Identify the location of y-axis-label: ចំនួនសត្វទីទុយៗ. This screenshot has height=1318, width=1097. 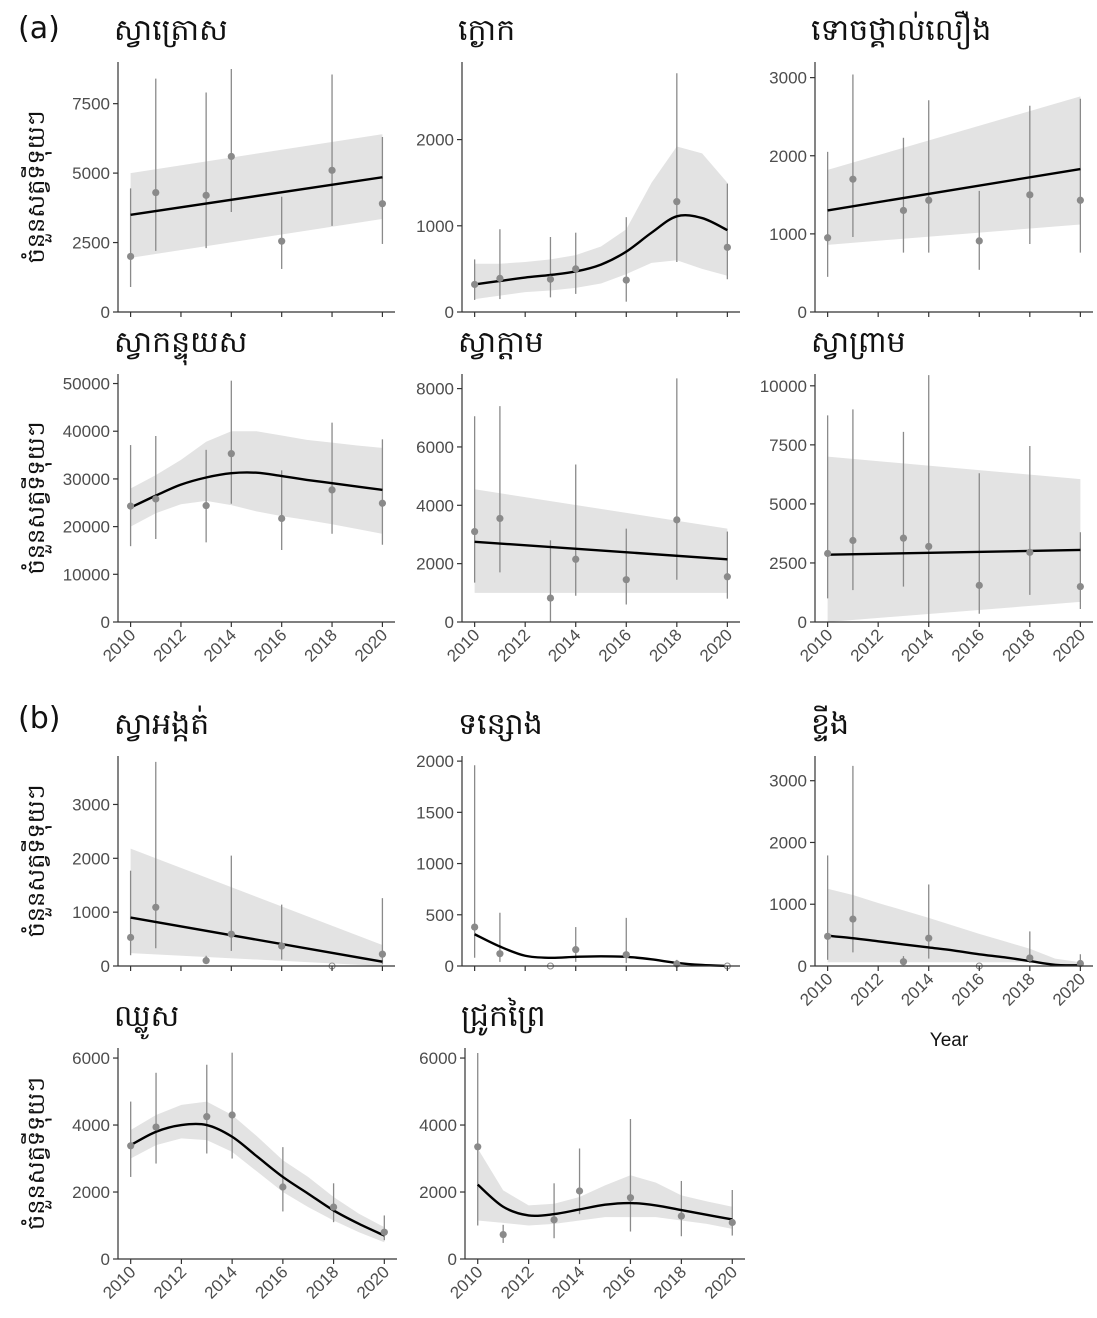
(36, 1153).